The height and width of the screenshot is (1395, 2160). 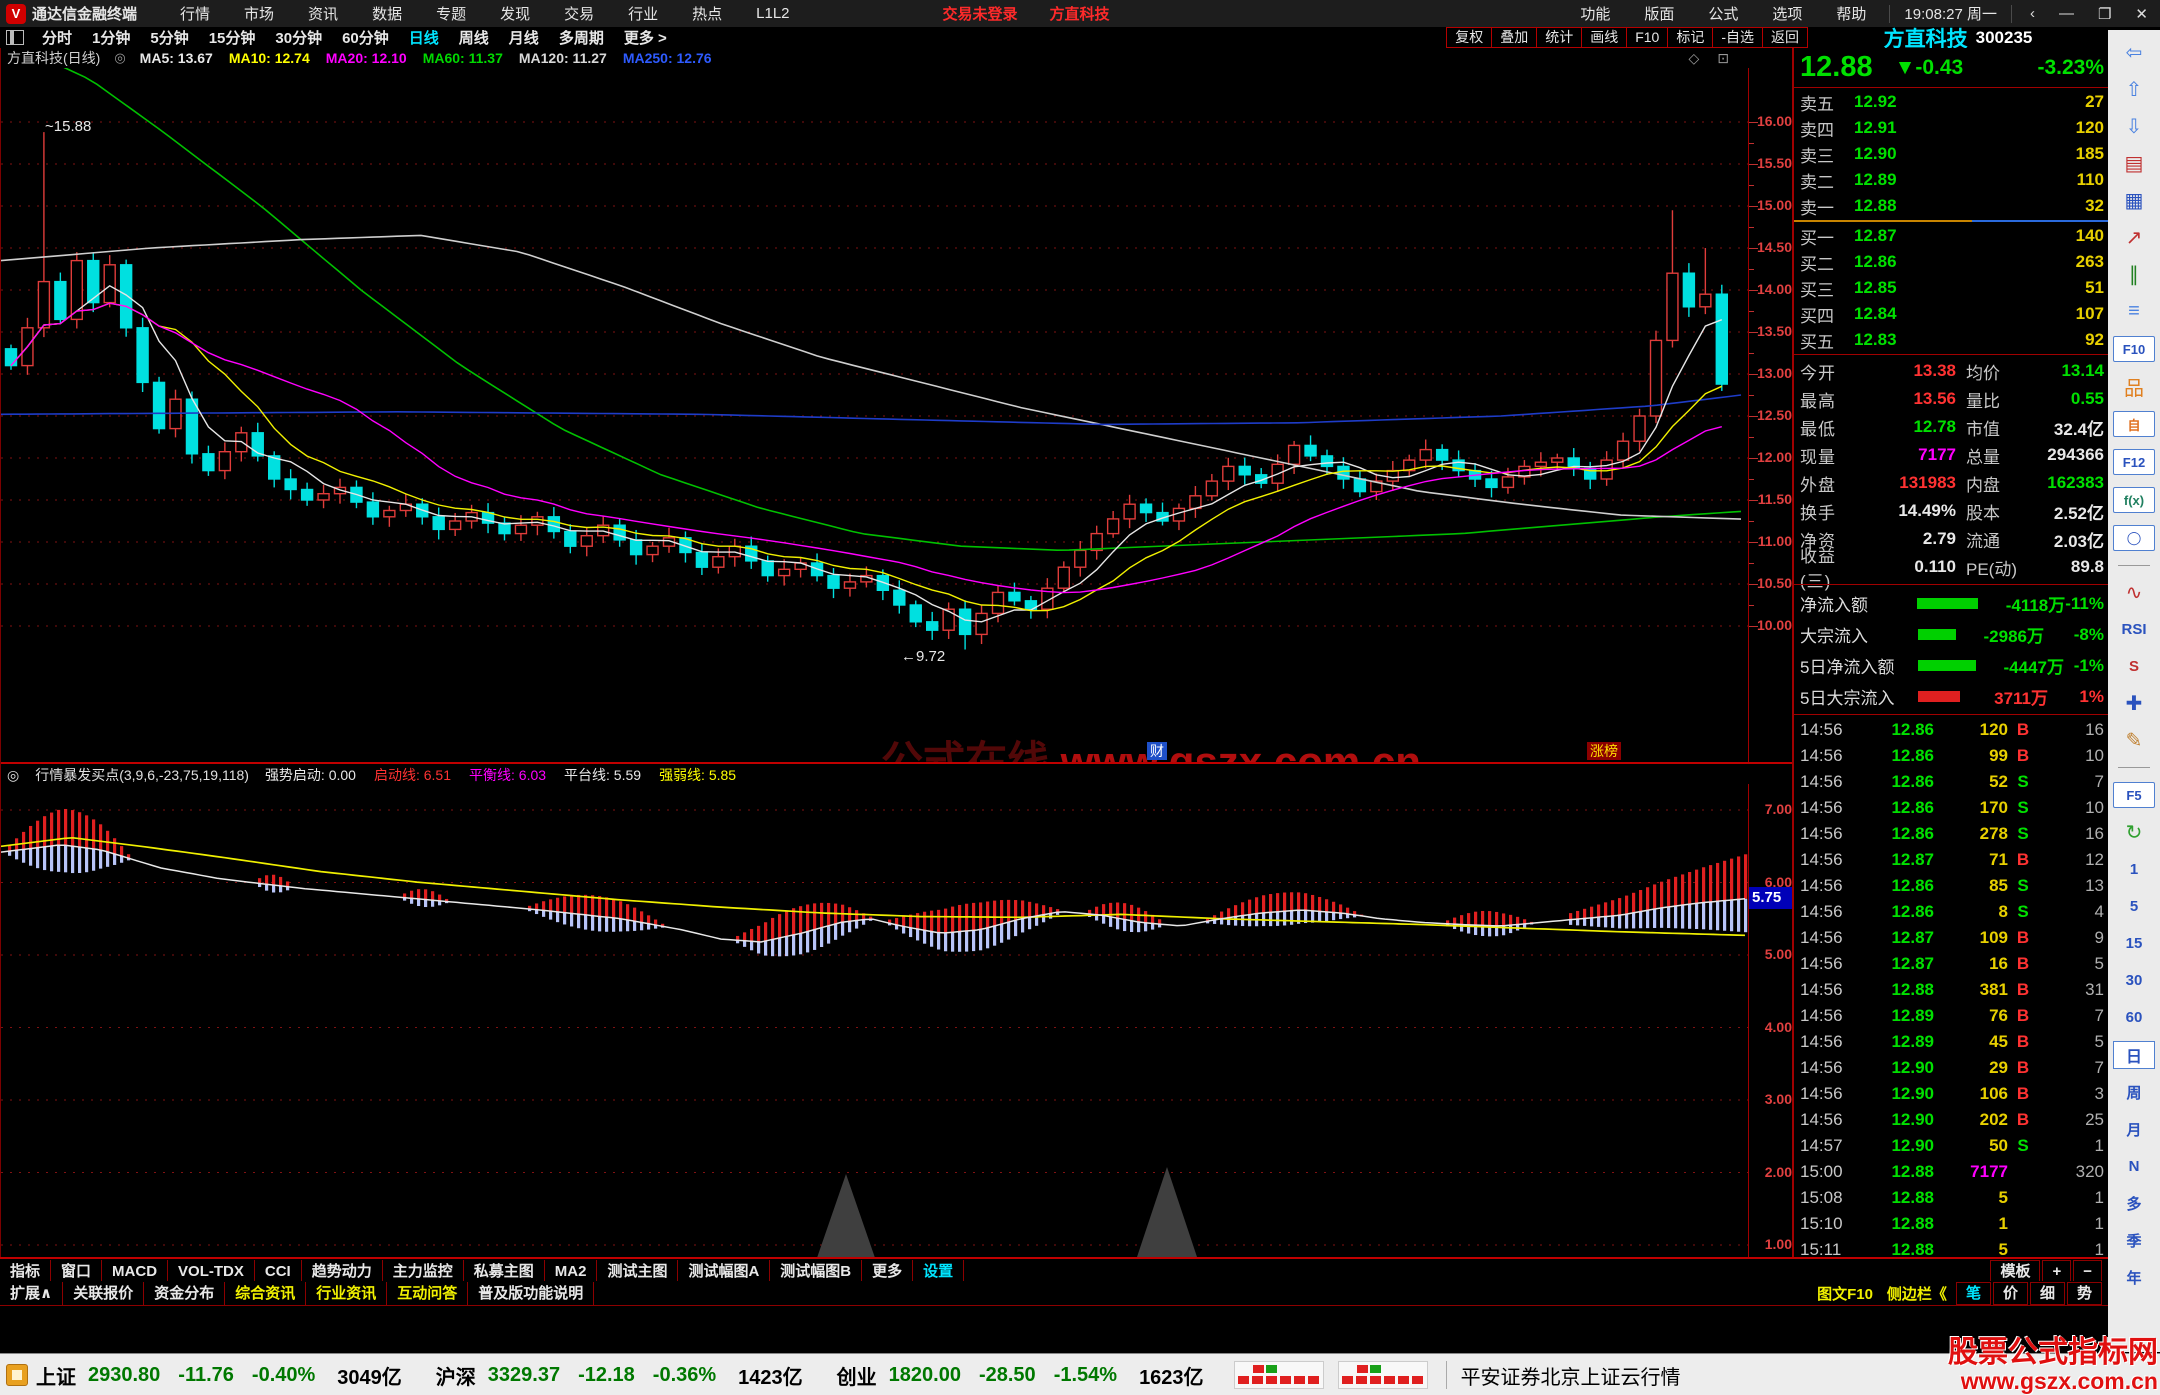 I want to click on period-tab: 更多 >, so click(x=645, y=38).